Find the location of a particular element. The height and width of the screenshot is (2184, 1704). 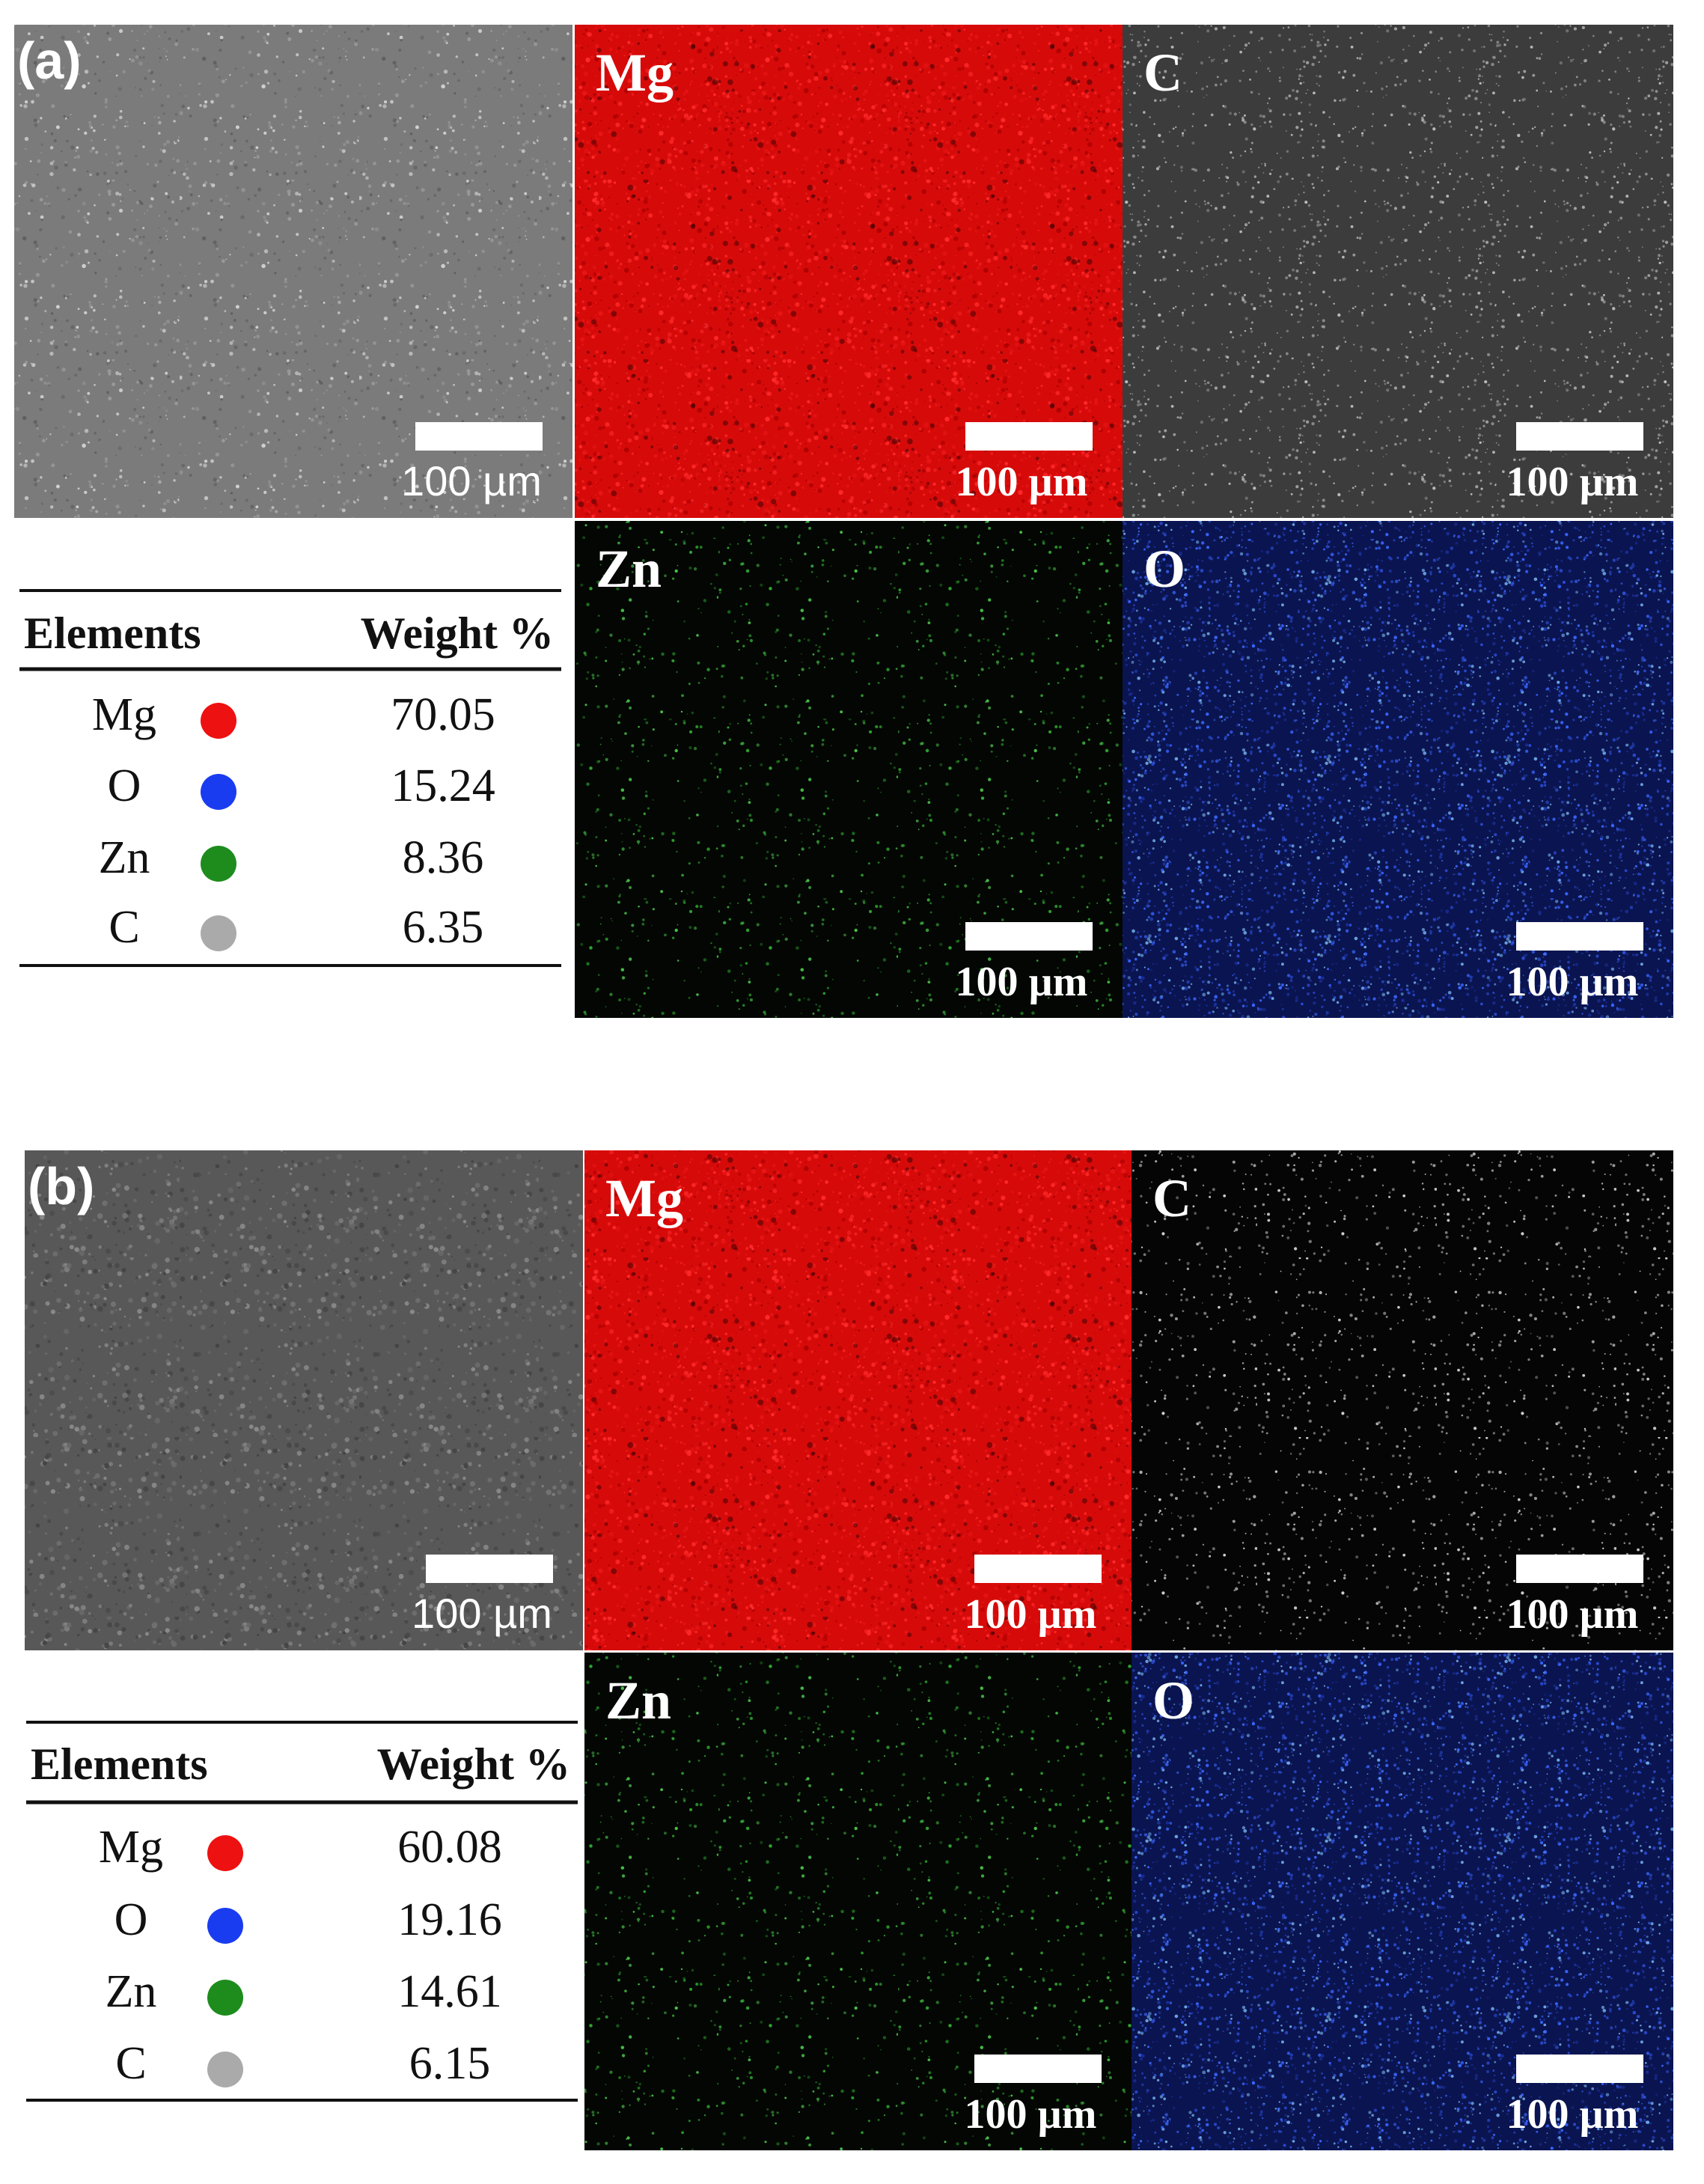

weight-value: 6.35 is located at coordinates (443, 927).